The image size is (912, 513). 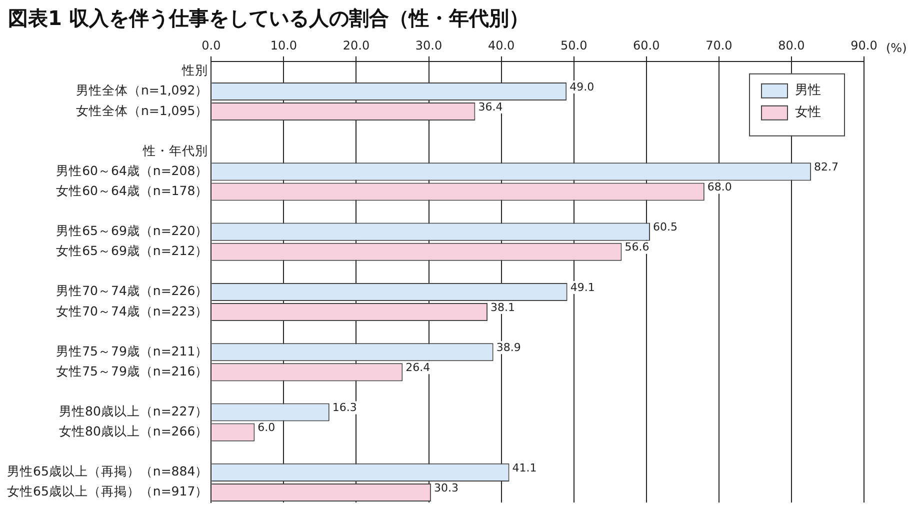 I want to click on x-tick-label: 70.0, so click(x=719, y=45).